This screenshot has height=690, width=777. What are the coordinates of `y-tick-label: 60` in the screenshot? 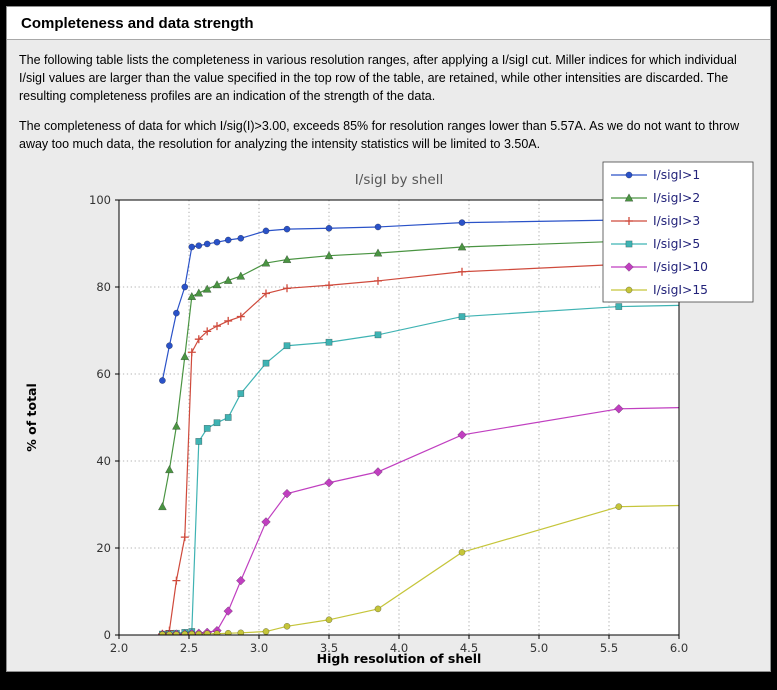 It's located at (103, 374).